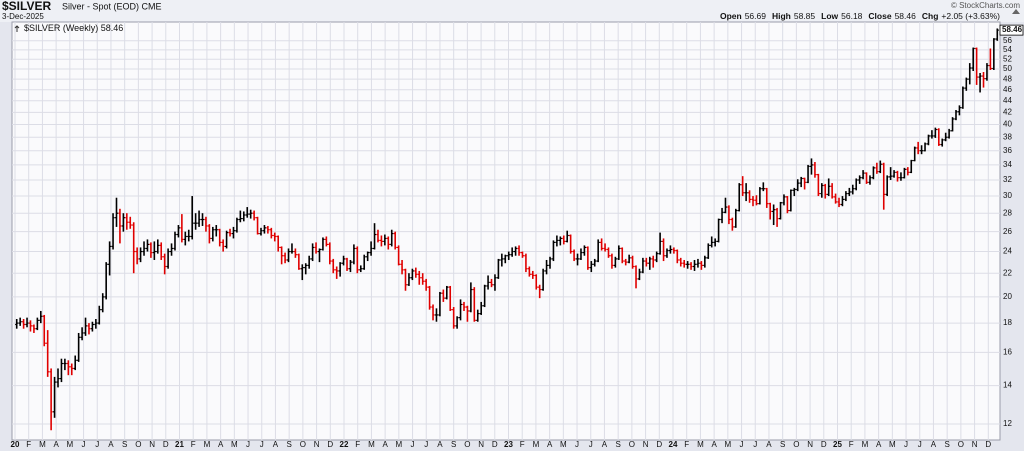  What do you see at coordinates (1007, 322) in the screenshot?
I see `y-tick-label: 18` at bounding box center [1007, 322].